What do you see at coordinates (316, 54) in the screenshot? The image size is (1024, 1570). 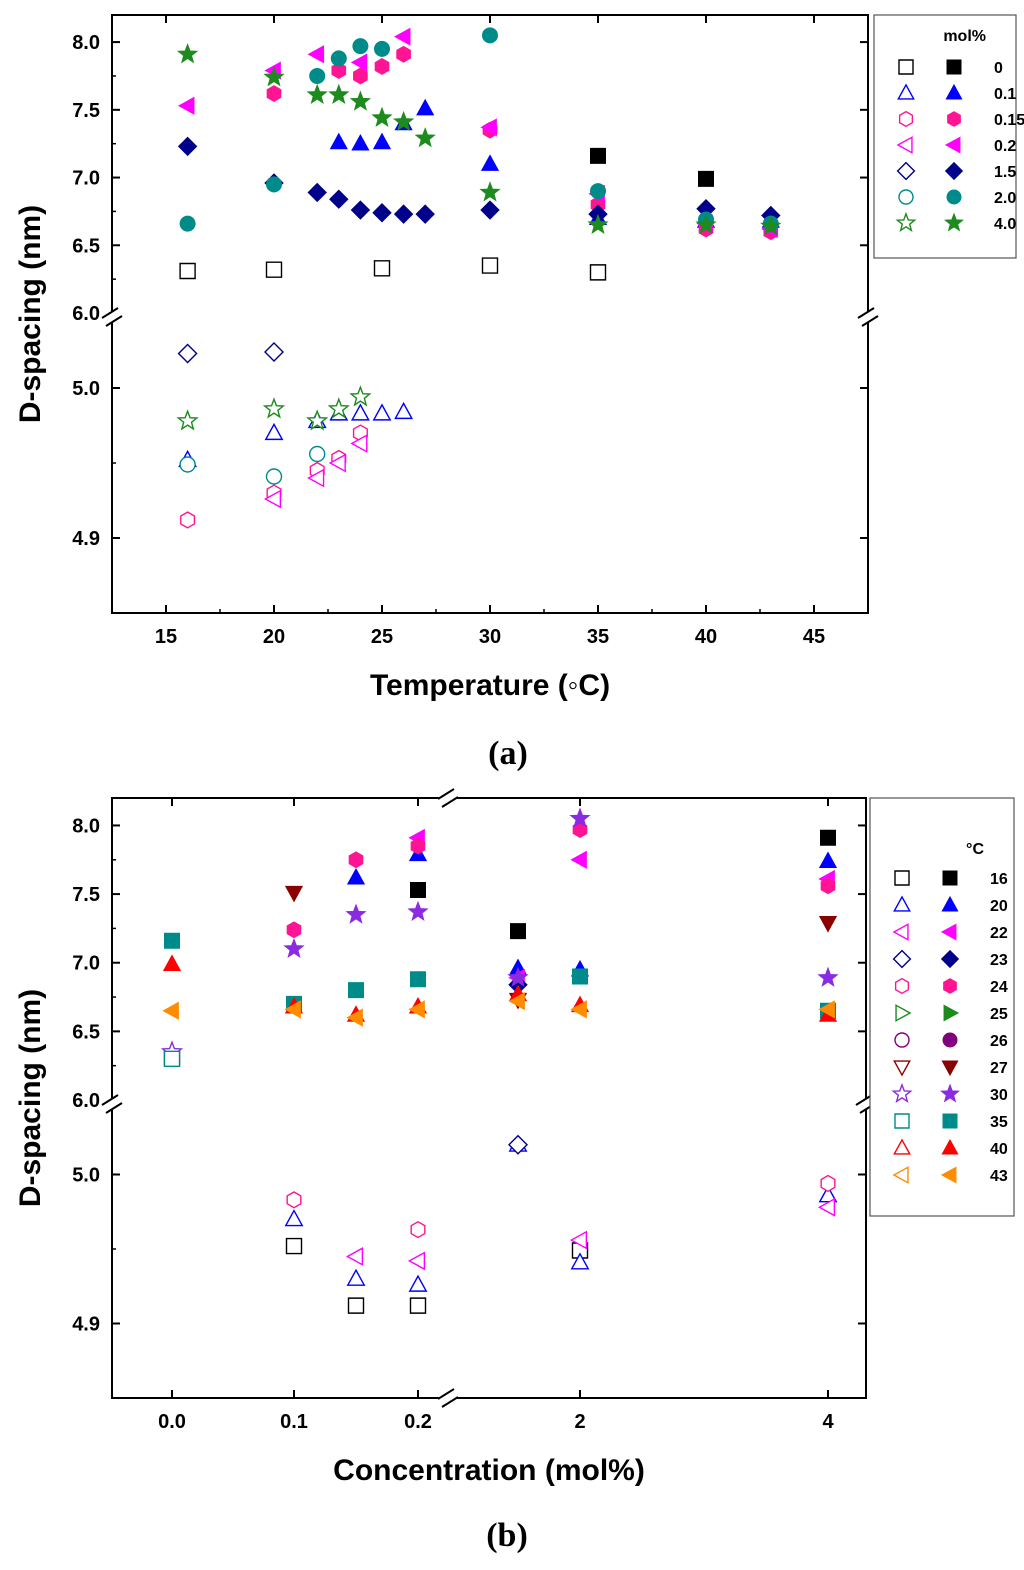 I see `panel-a-series-0.2-filled-point-2` at bounding box center [316, 54].